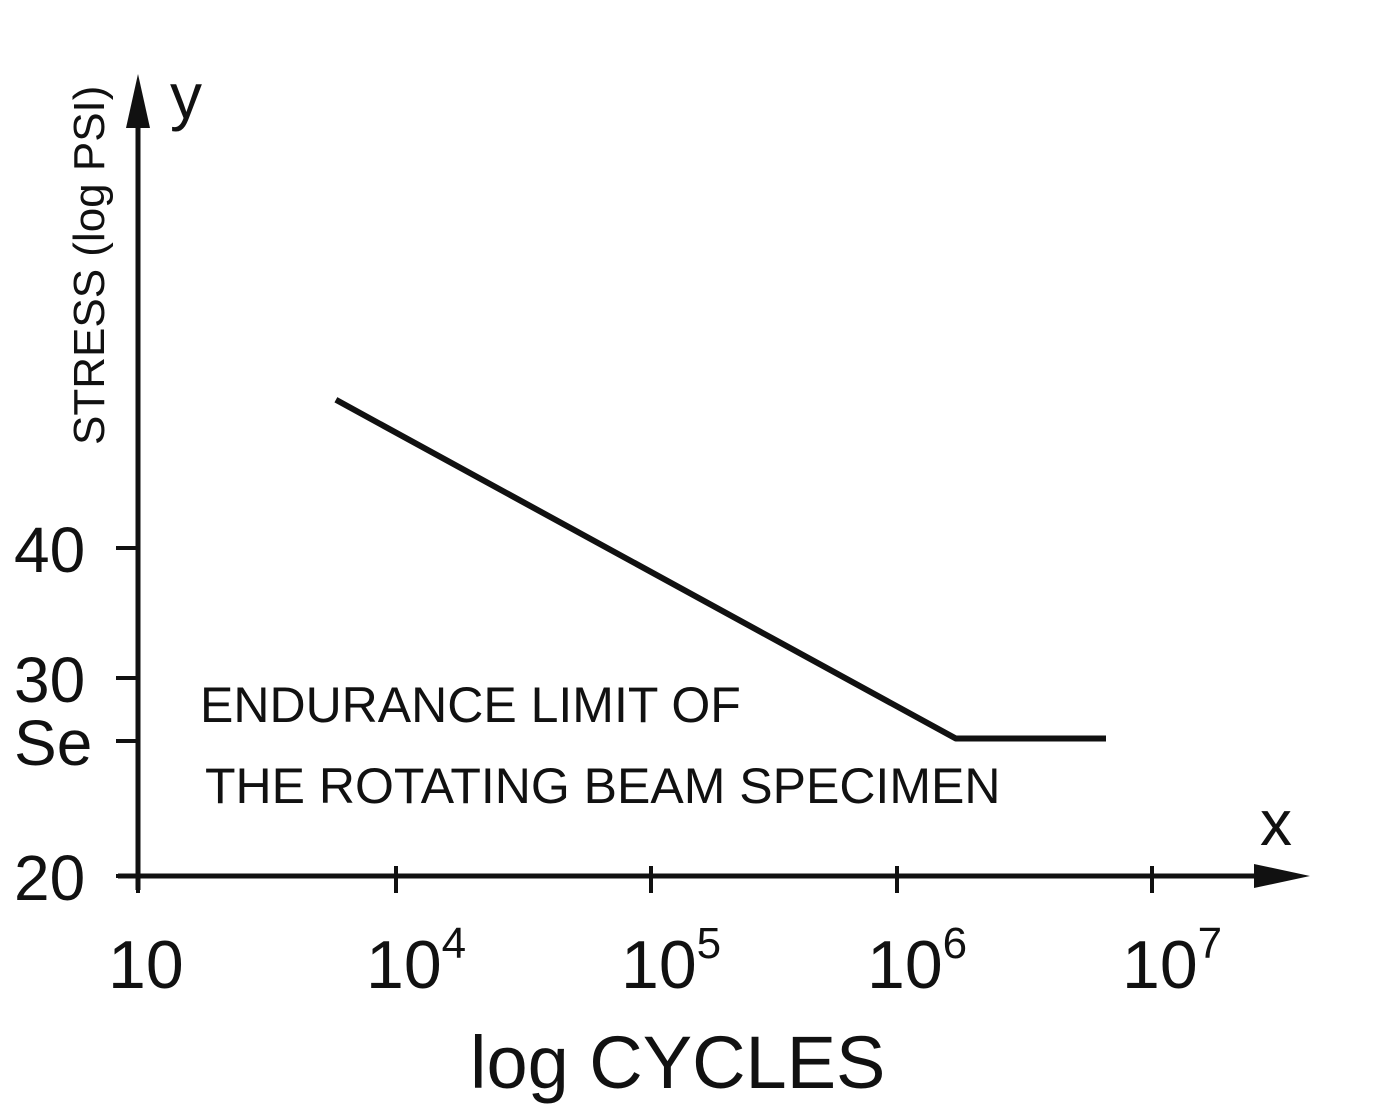 The width and height of the screenshot is (1400, 1120). What do you see at coordinates (1172, 961) in the screenshot?
I see `x-tick-label: 10⁷` at bounding box center [1172, 961].